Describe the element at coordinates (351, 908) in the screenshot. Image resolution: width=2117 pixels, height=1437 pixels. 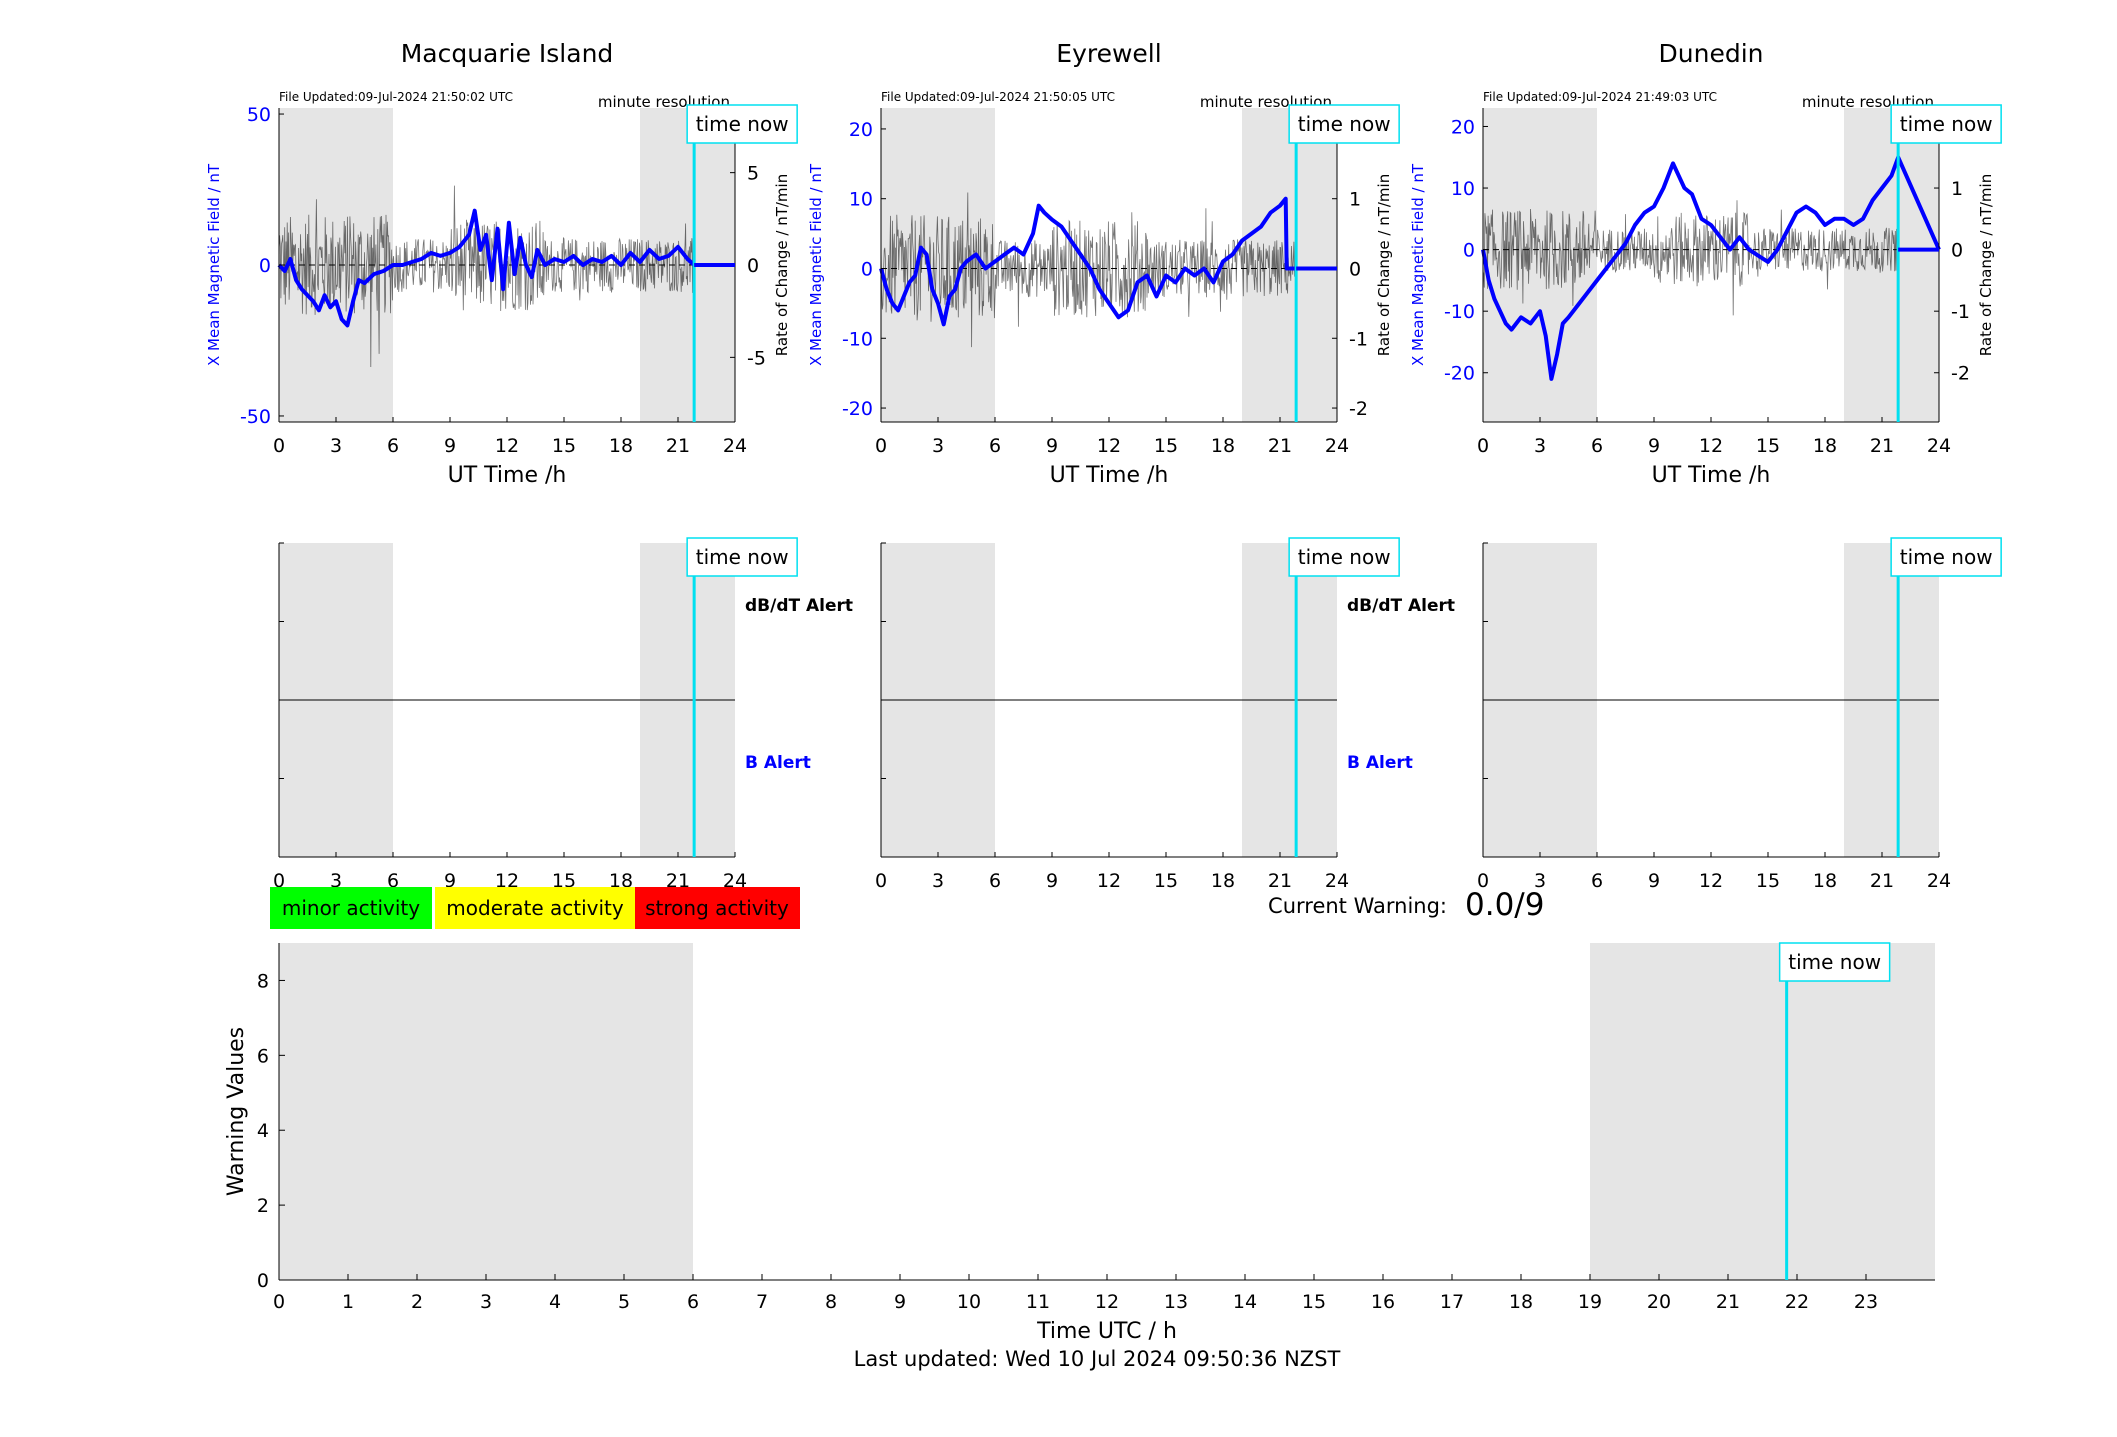
I see `legend-minor-swatch` at that location.